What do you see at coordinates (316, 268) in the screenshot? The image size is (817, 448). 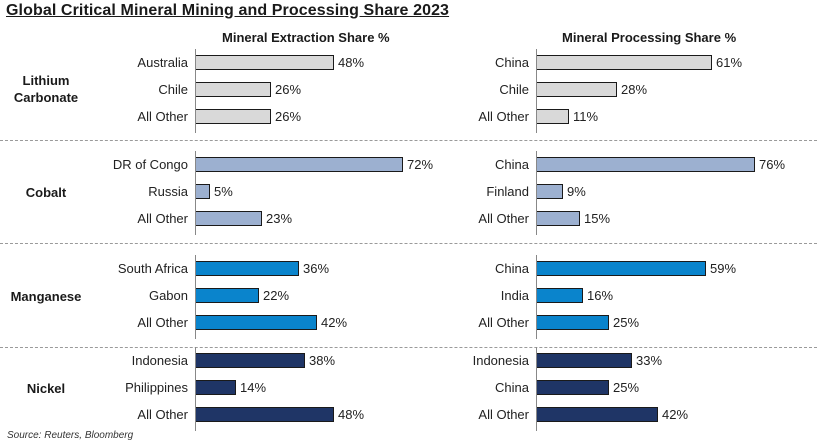 I see `data-label: 36%` at bounding box center [316, 268].